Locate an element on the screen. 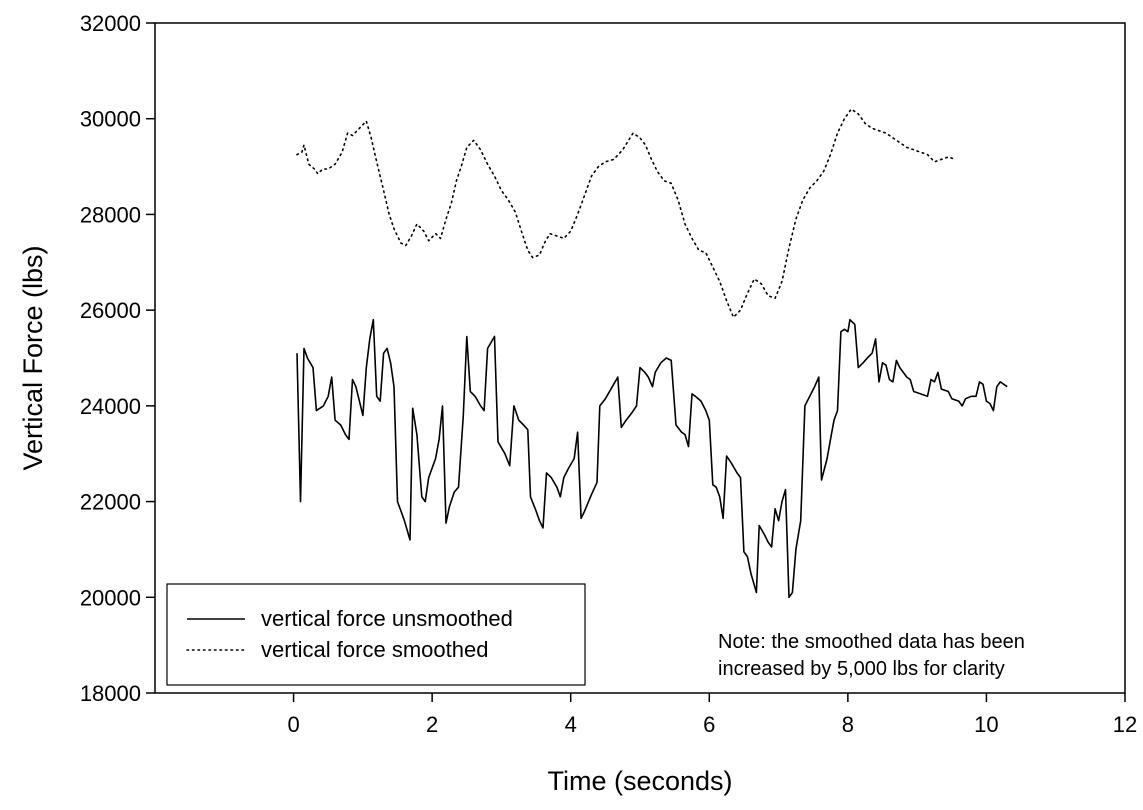 The height and width of the screenshot is (810, 1143). x-tick-label: 12 is located at coordinates (1125, 724).